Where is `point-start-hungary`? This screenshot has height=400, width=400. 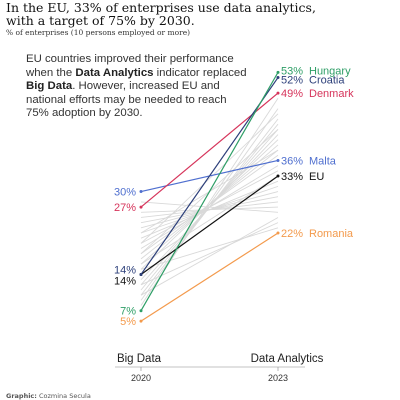 point-start-hungary is located at coordinates (141, 311).